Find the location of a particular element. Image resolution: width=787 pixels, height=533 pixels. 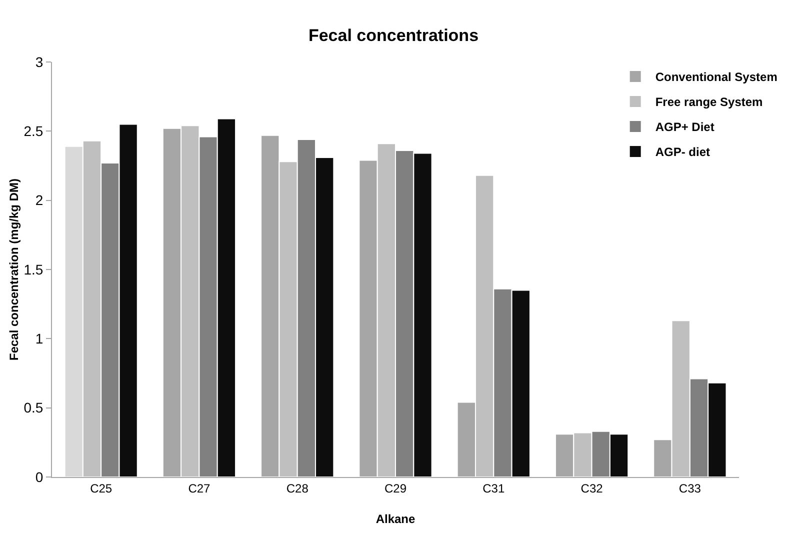

x-tick-label: C29 is located at coordinates (395, 488).